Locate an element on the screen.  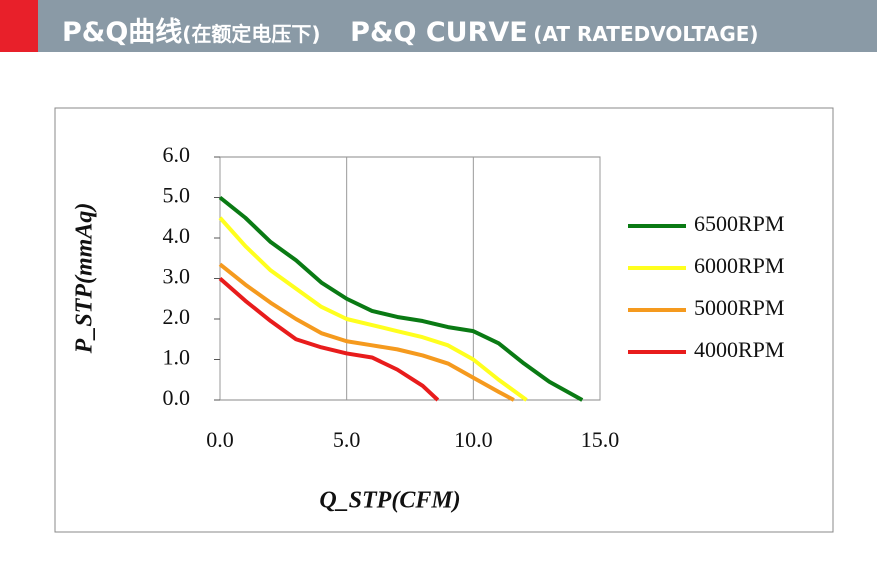
y-tick-label: 2.0 is located at coordinates (177, 316).